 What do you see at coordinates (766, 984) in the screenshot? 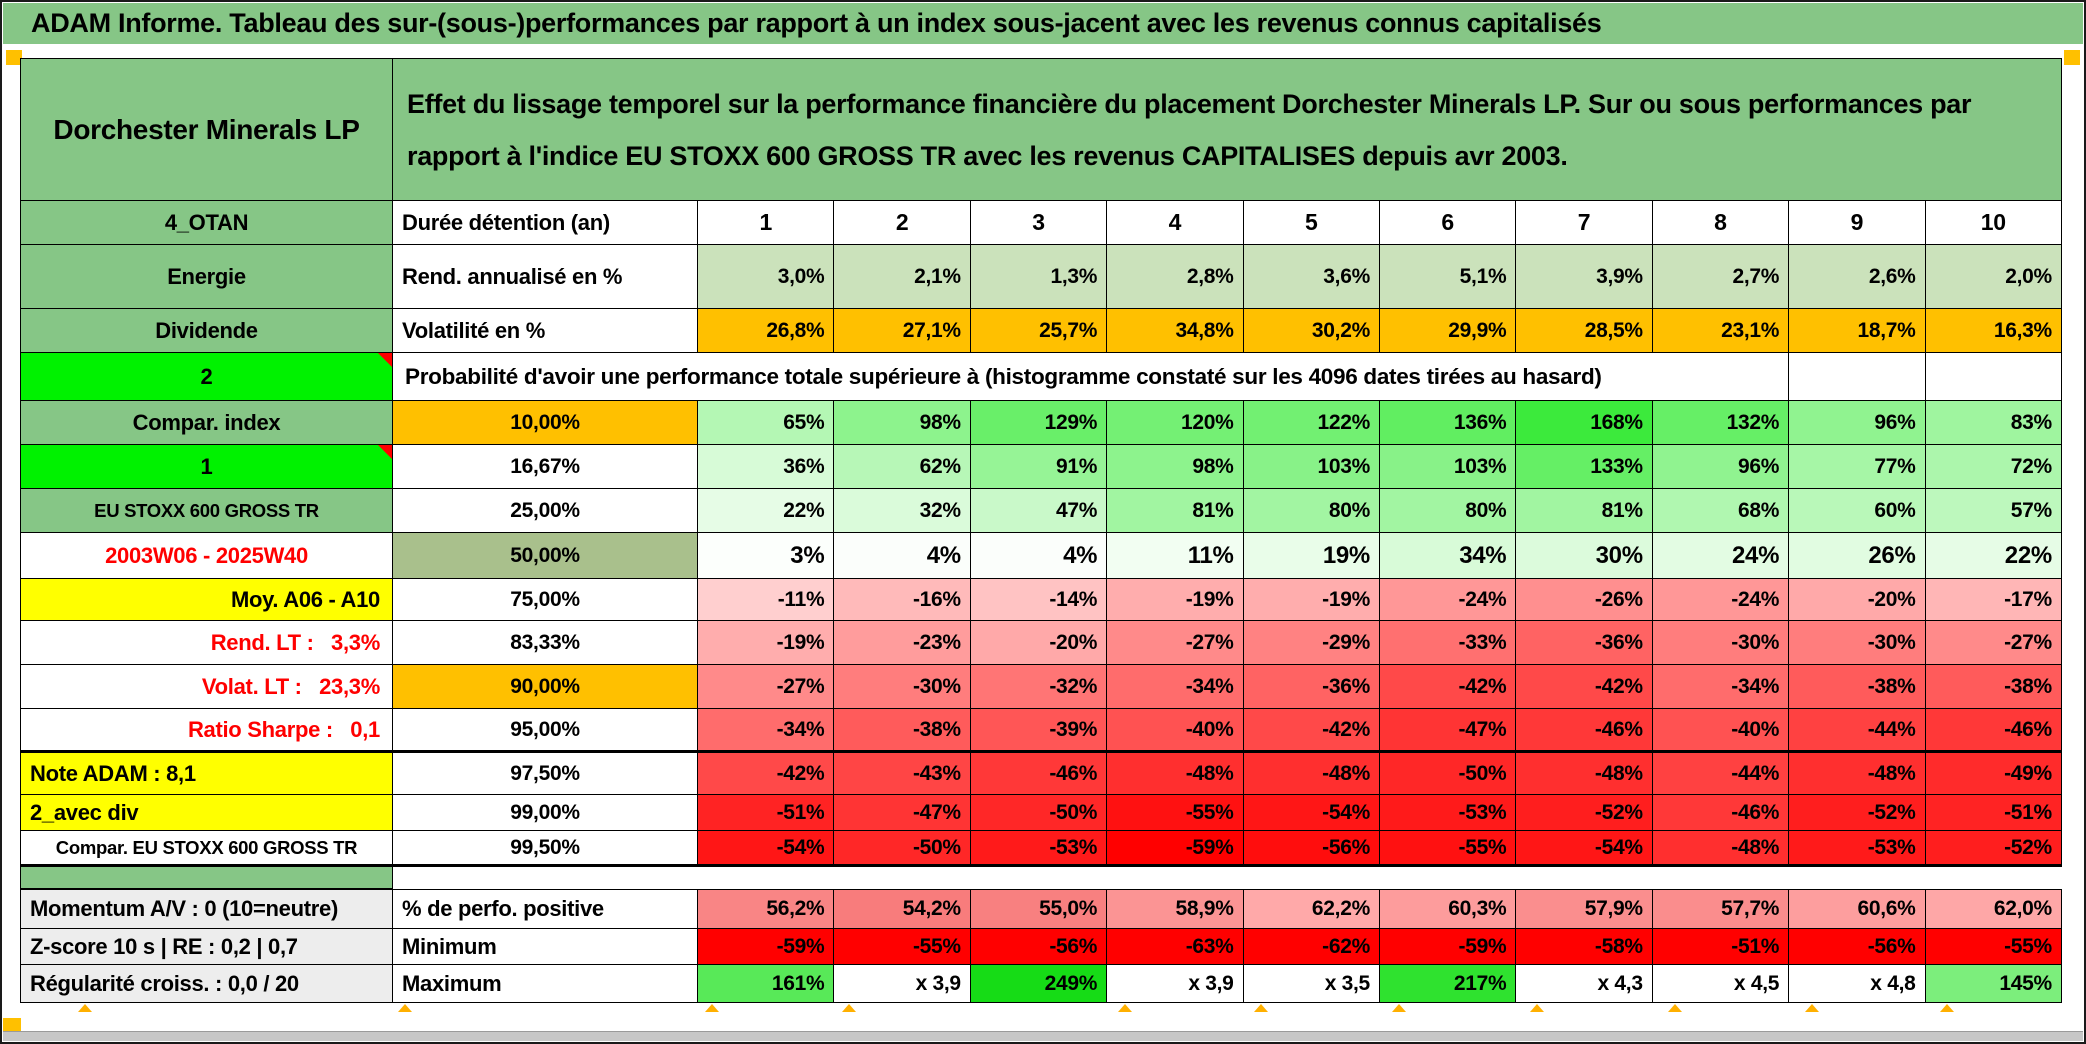
I see `cell-maximum-1: 161%` at bounding box center [766, 984].